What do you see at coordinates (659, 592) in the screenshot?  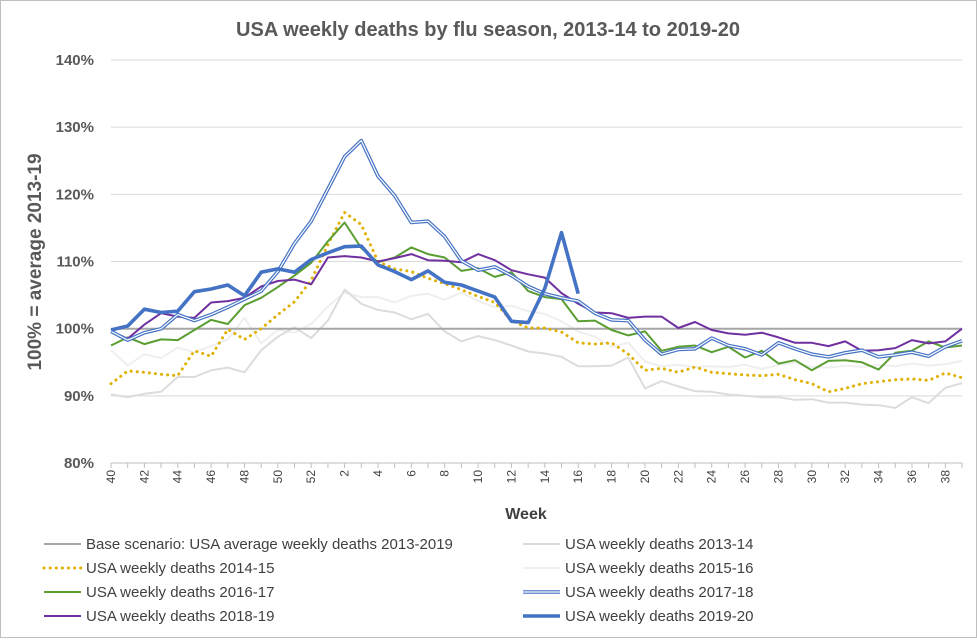 I see `legend-label: USA weekly deaths 2017-18` at bounding box center [659, 592].